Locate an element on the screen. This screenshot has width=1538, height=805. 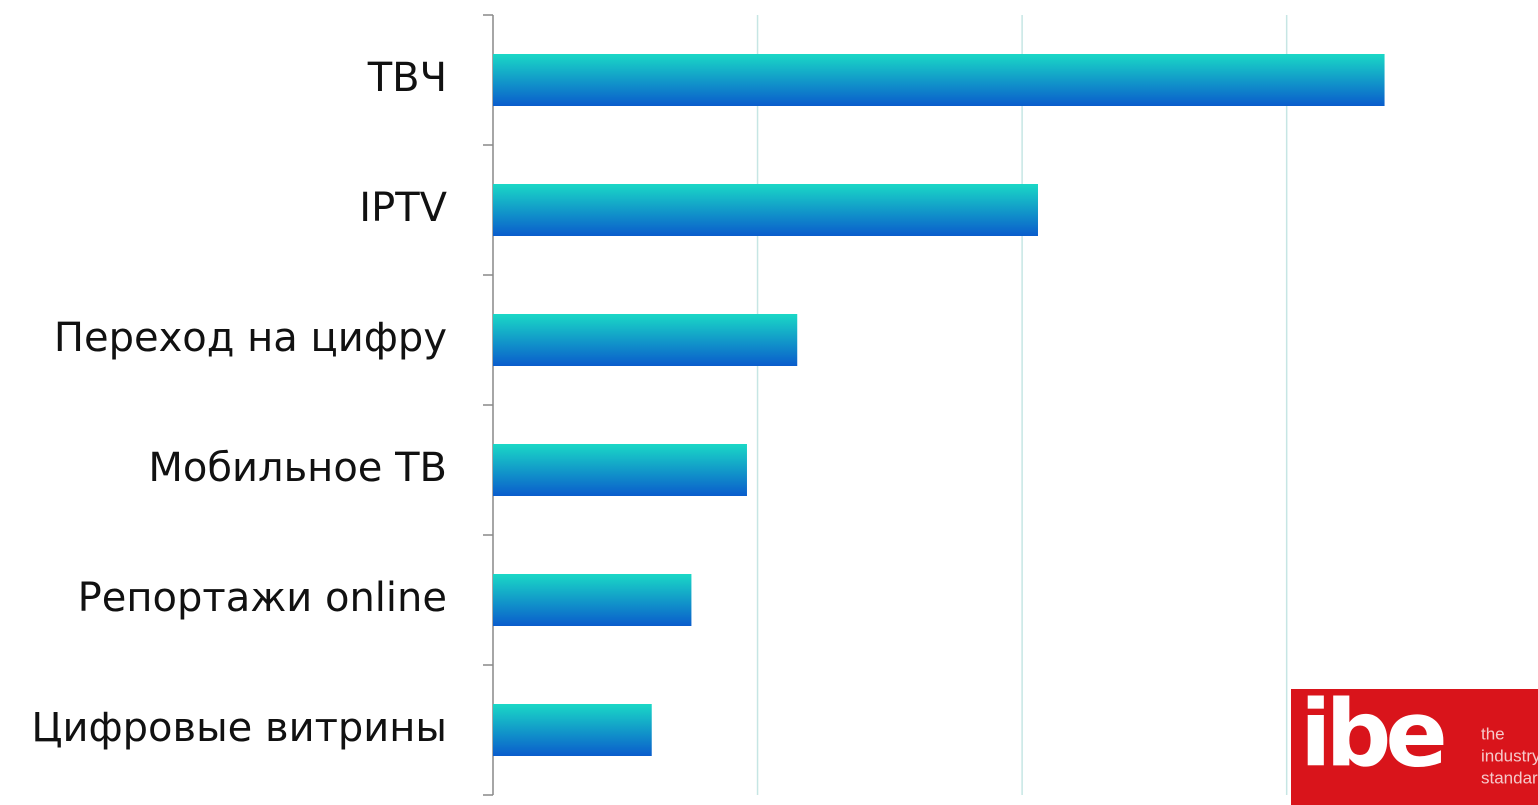
logo-box is located at coordinates (1414, 747).